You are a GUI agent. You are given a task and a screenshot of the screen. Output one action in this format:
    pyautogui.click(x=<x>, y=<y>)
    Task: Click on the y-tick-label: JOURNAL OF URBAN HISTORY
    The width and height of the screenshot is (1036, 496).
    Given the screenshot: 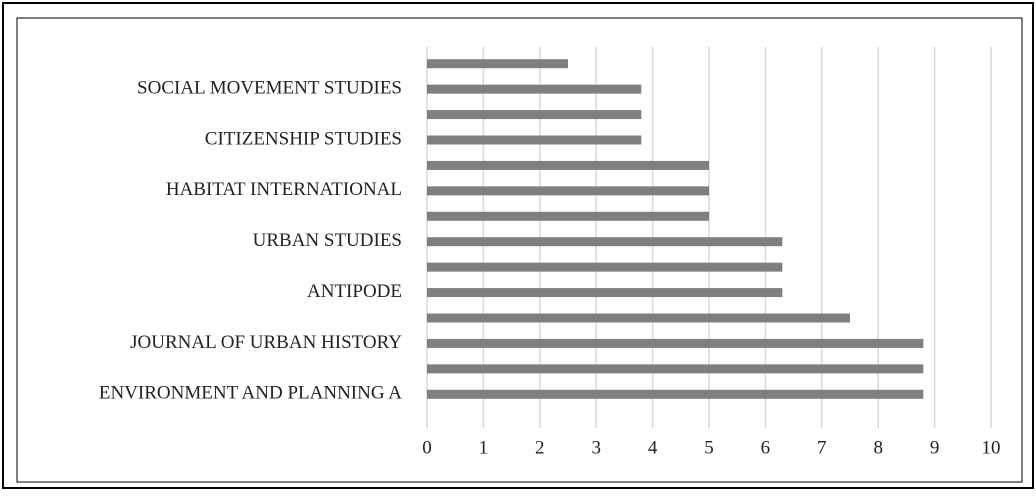 What is the action you would take?
    pyautogui.click(x=266, y=342)
    